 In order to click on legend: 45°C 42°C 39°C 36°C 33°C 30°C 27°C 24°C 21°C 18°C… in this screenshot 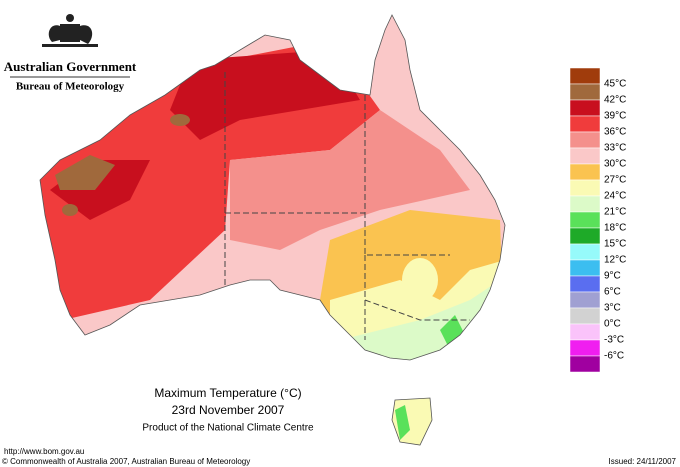, I will do `click(597, 220)`.